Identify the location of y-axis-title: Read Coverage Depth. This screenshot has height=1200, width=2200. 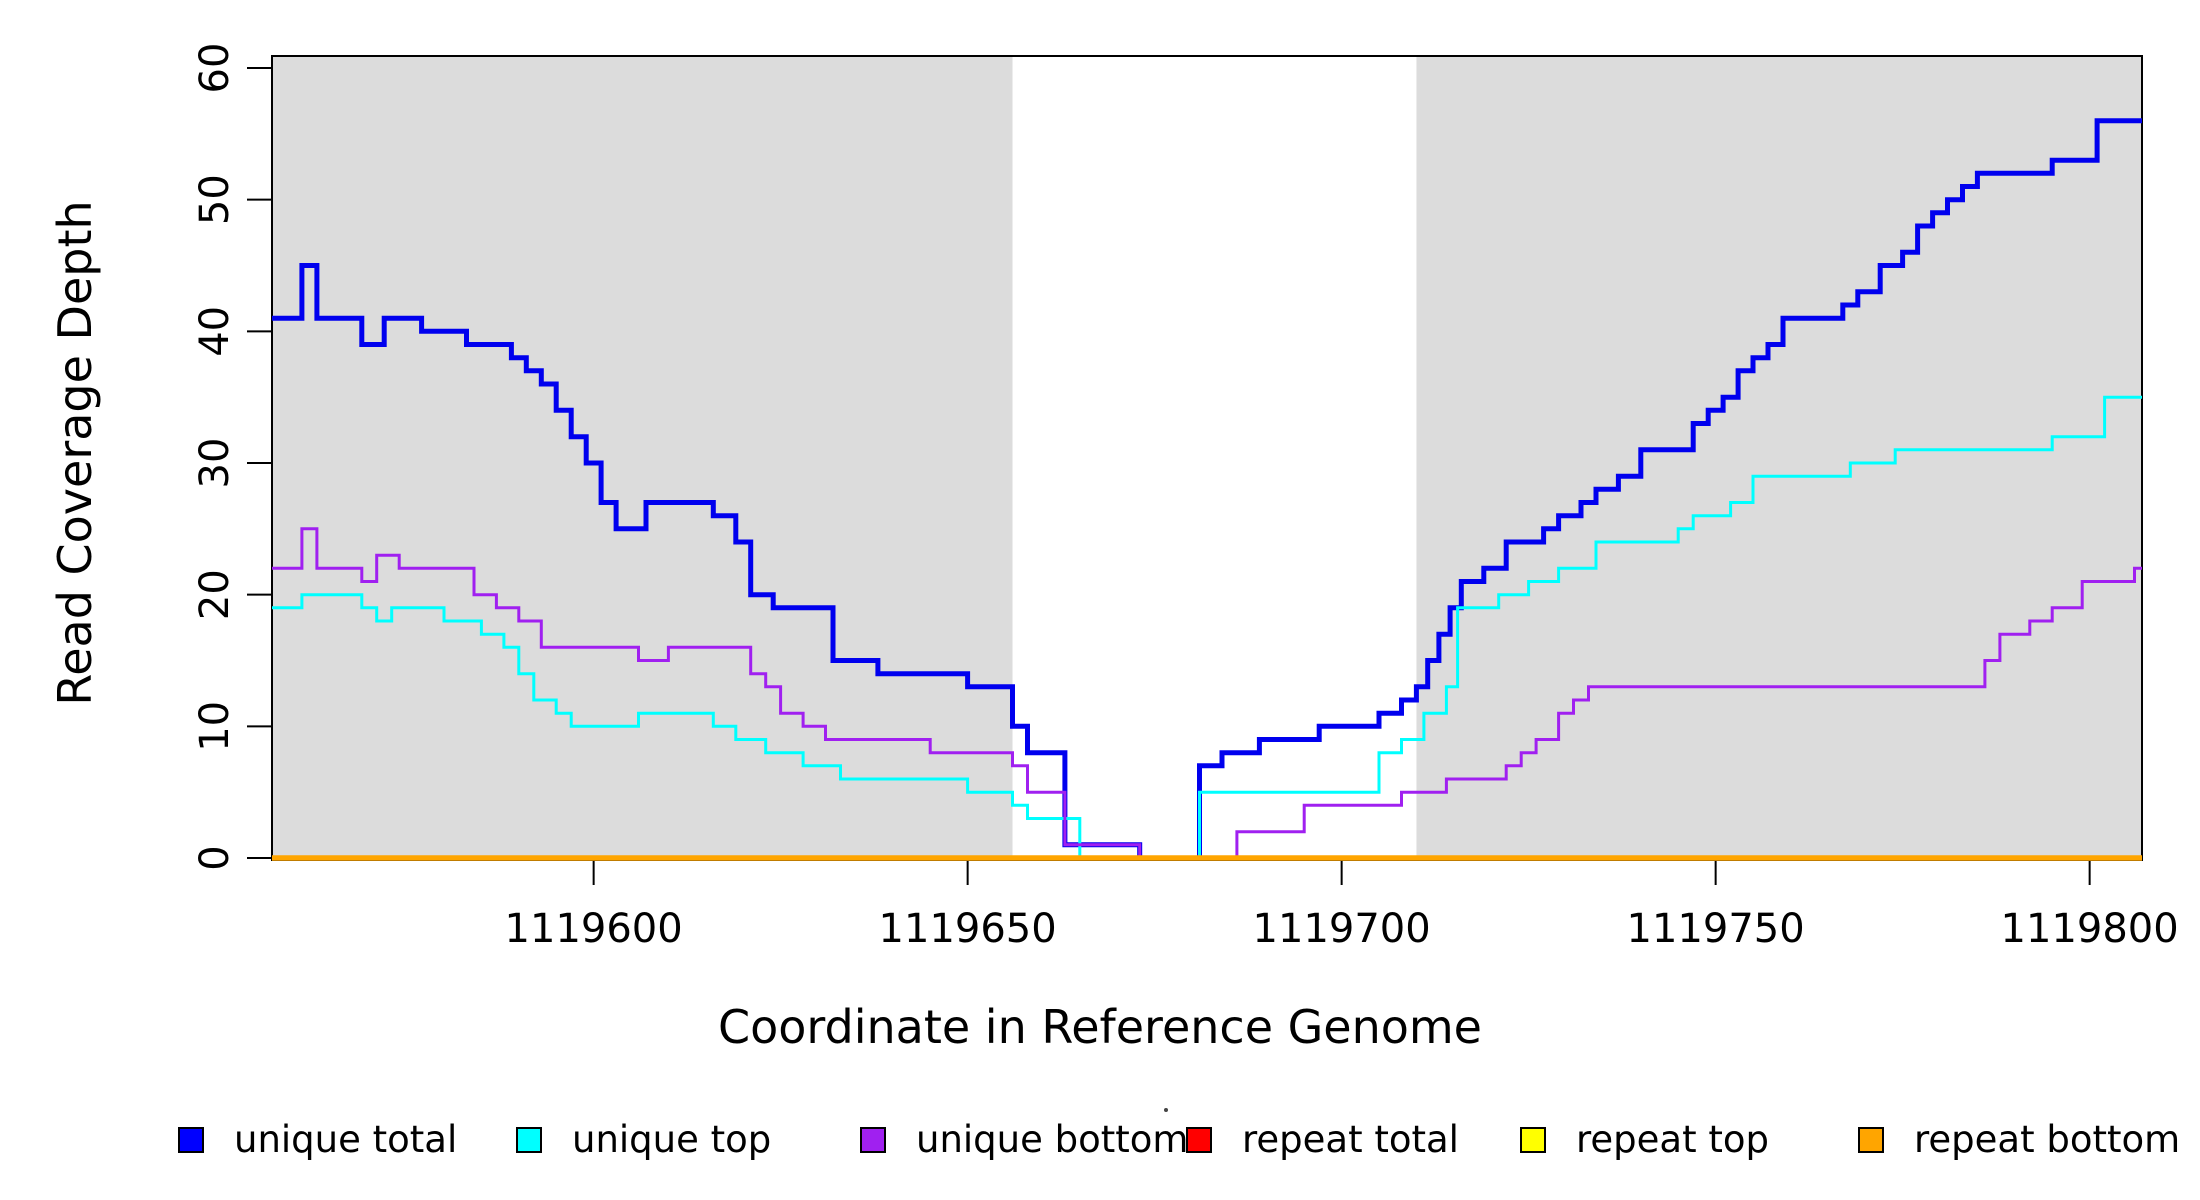
(75, 453).